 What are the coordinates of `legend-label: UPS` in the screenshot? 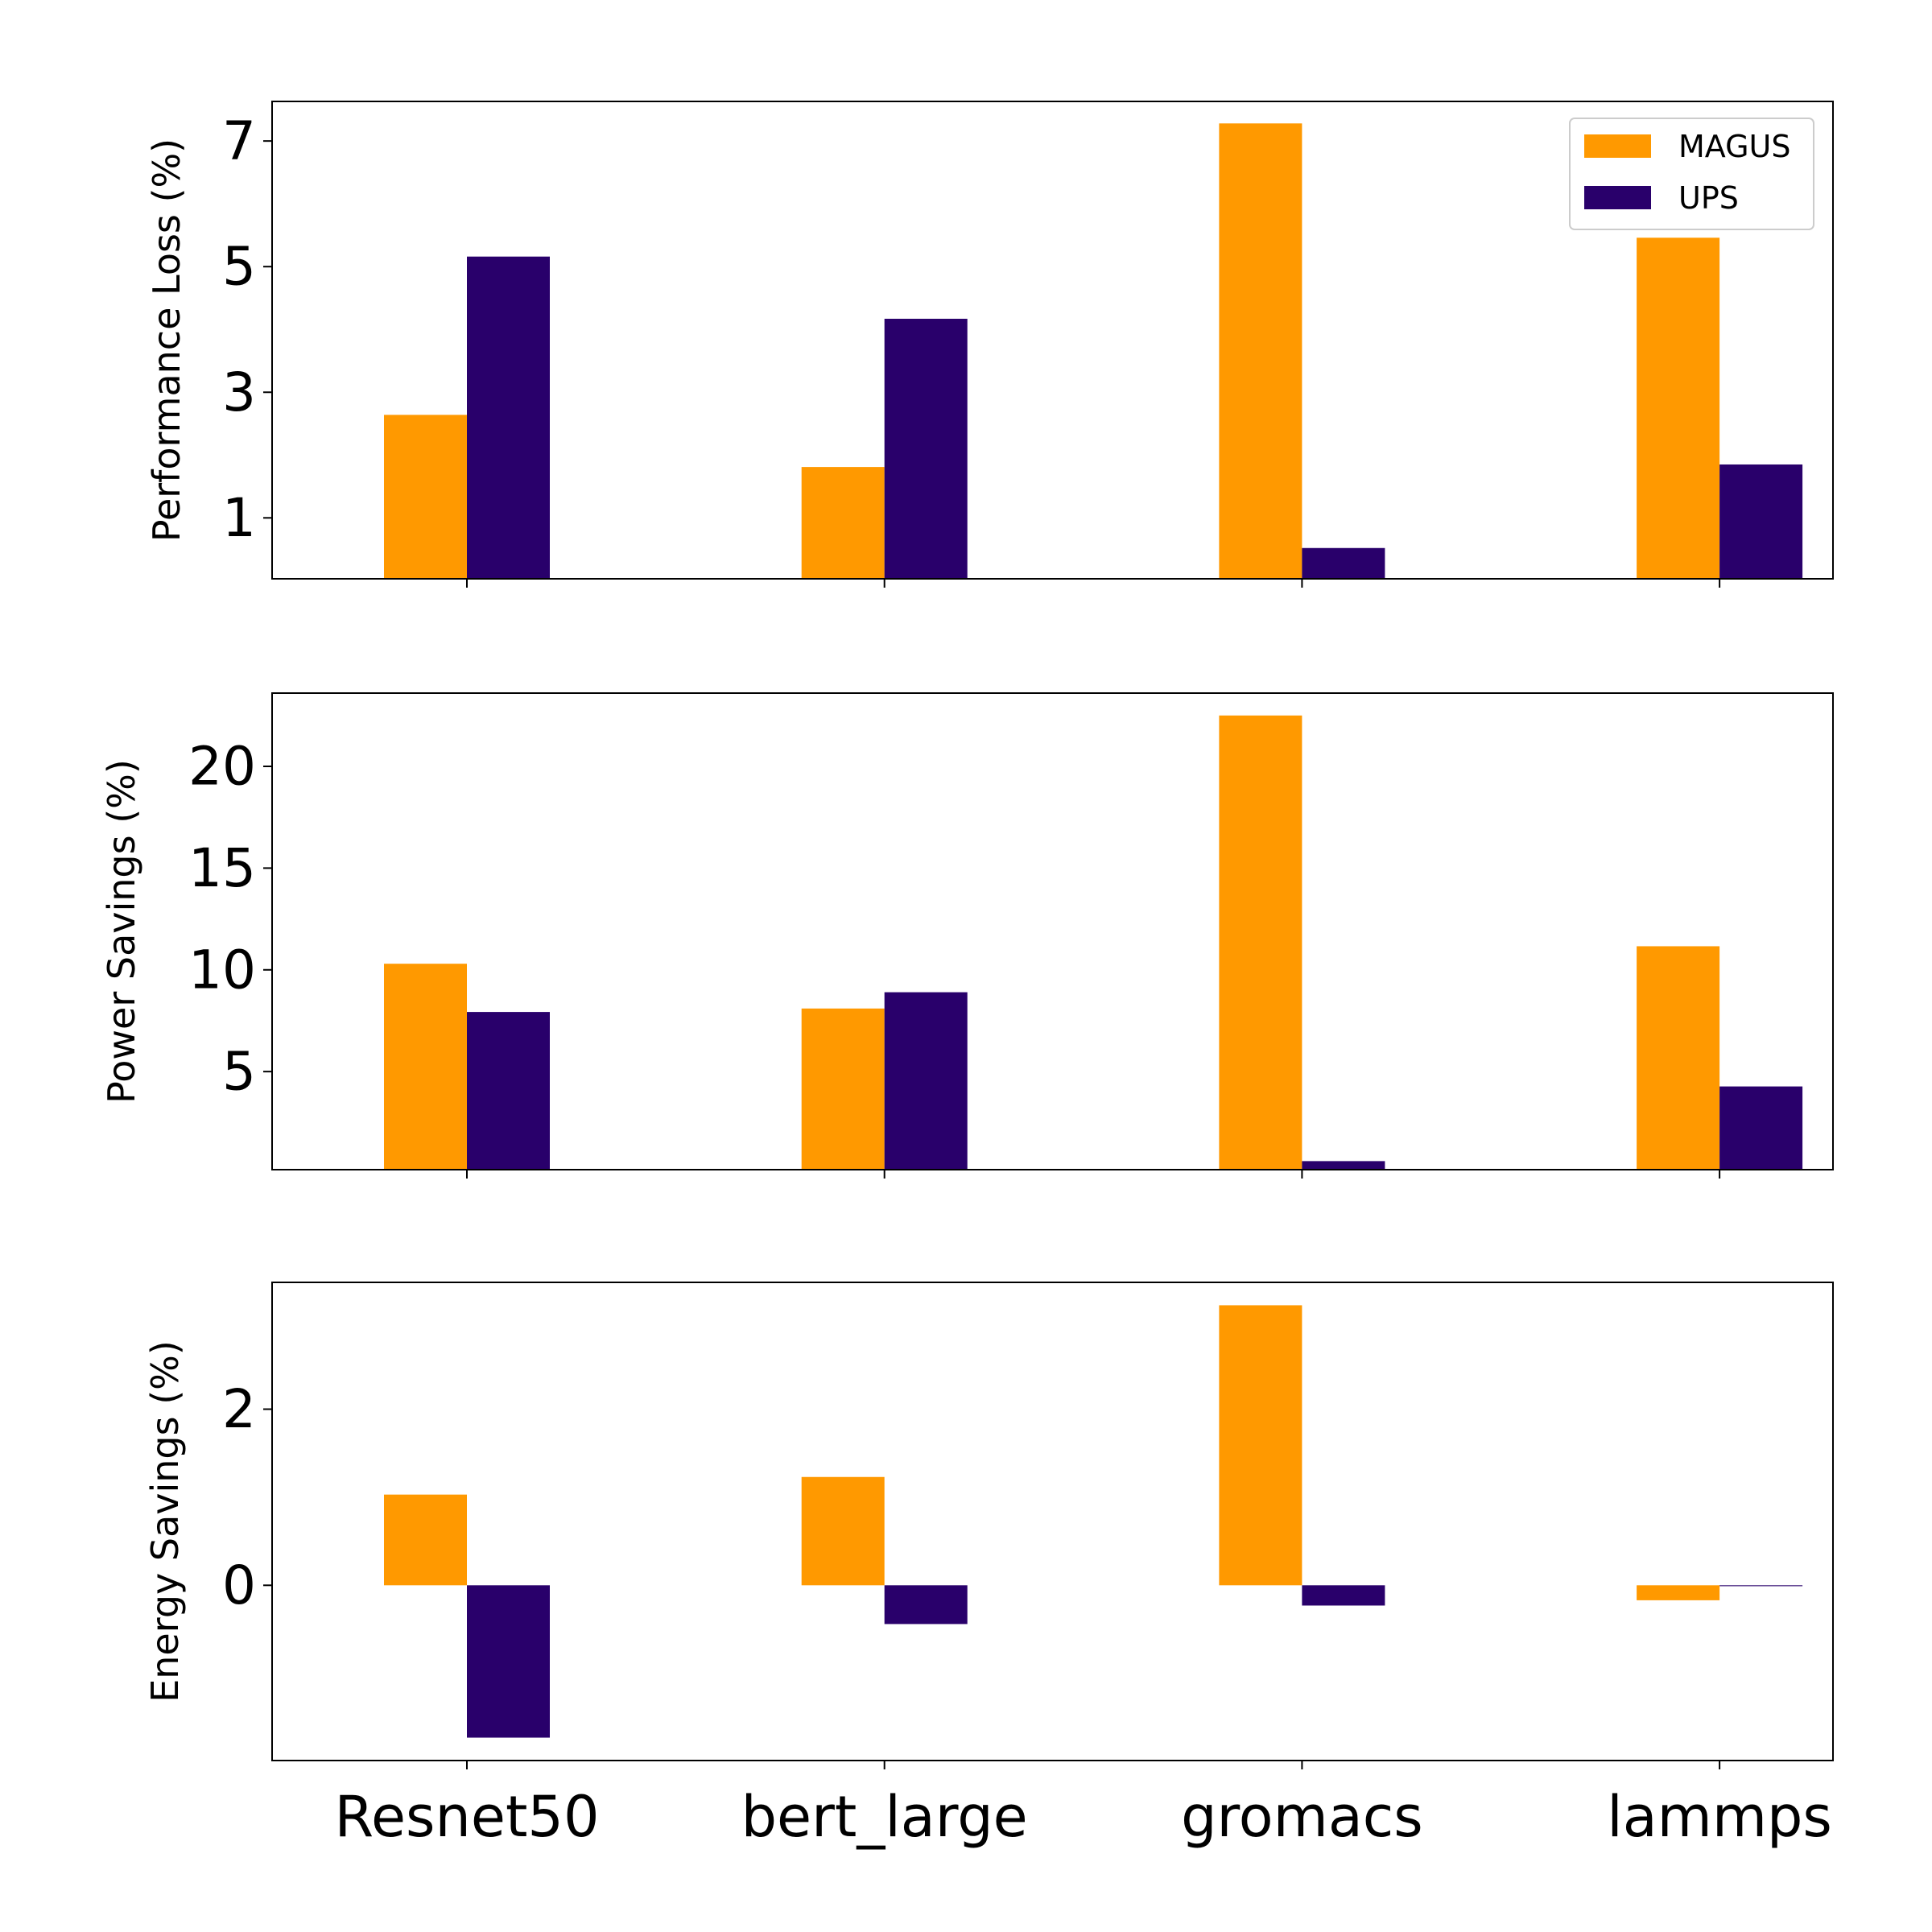 It's located at (1708, 198).